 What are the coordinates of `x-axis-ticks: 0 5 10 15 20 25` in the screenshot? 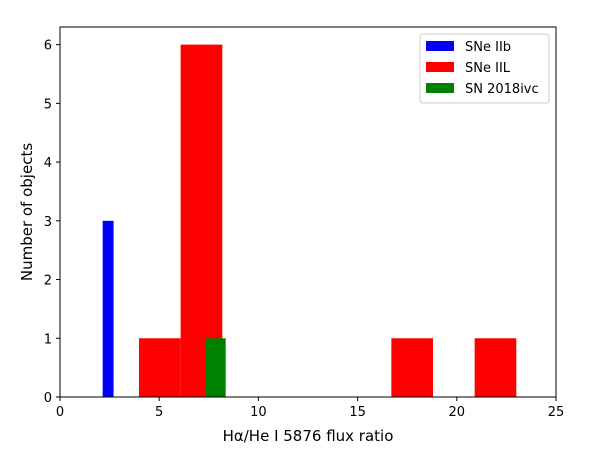 It's located at (310, 408).